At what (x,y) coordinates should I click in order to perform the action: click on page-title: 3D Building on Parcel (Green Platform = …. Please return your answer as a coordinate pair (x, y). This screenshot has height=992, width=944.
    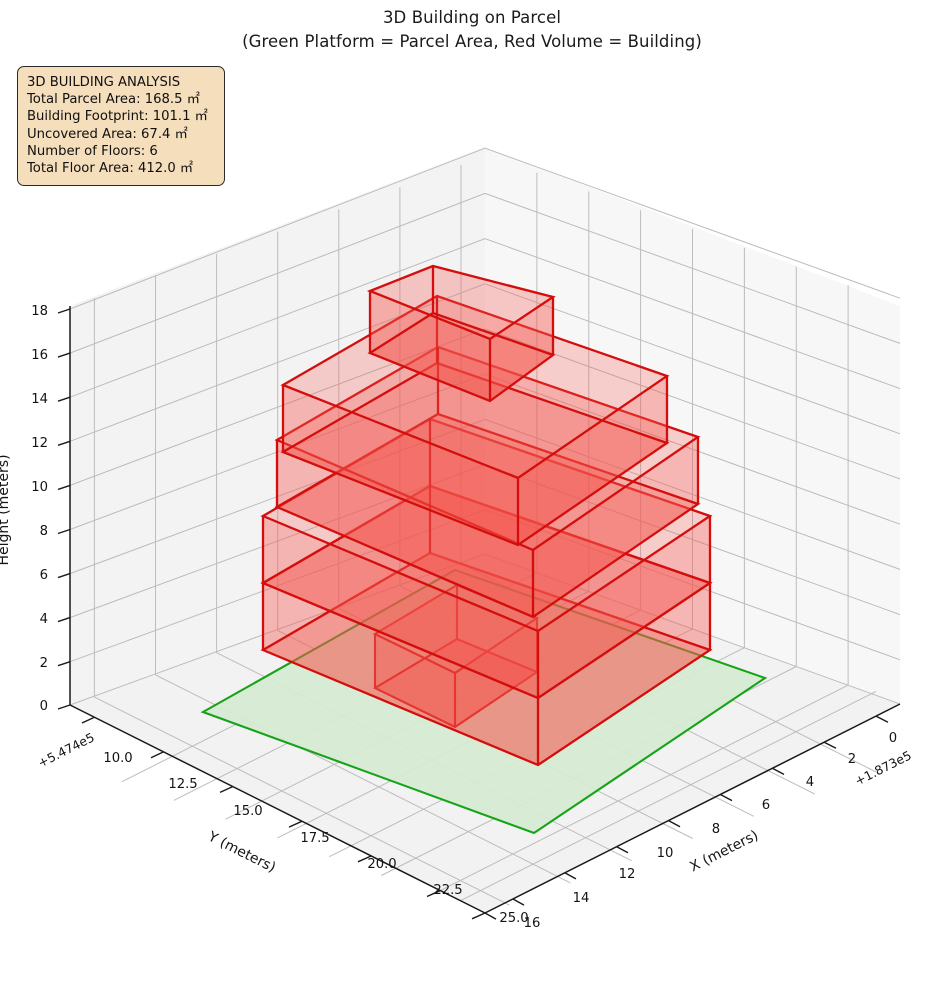
    Looking at the image, I should click on (472, 30).